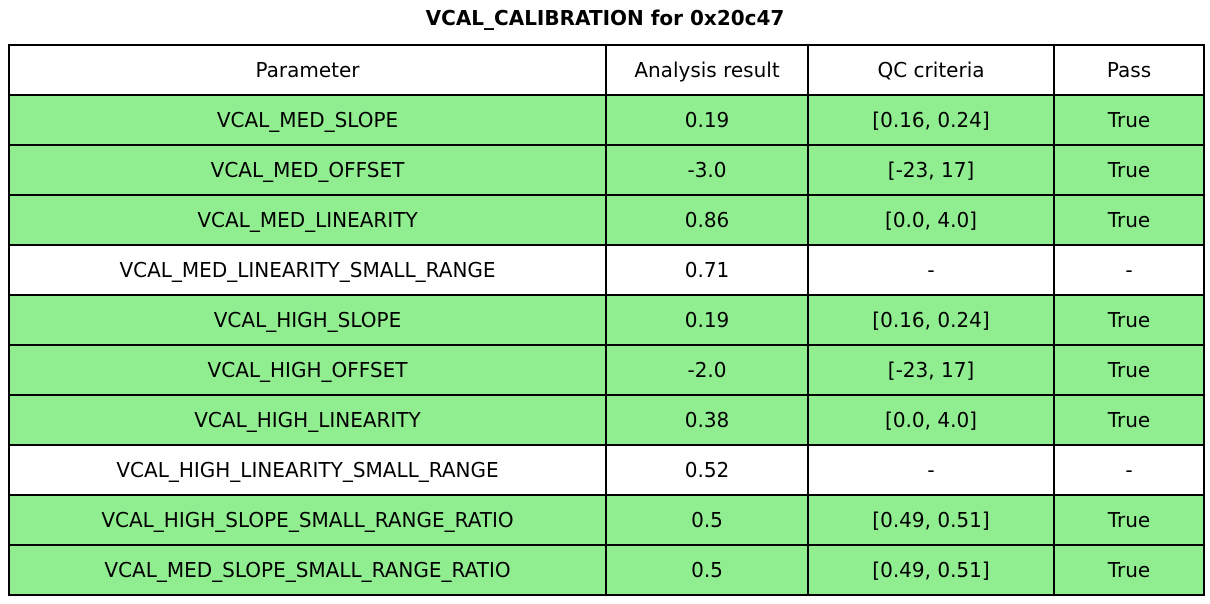  What do you see at coordinates (307, 470) in the screenshot?
I see `cell-parameter: VCAL_HIGH_LINEARITY_SMALL_RANGE` at bounding box center [307, 470].